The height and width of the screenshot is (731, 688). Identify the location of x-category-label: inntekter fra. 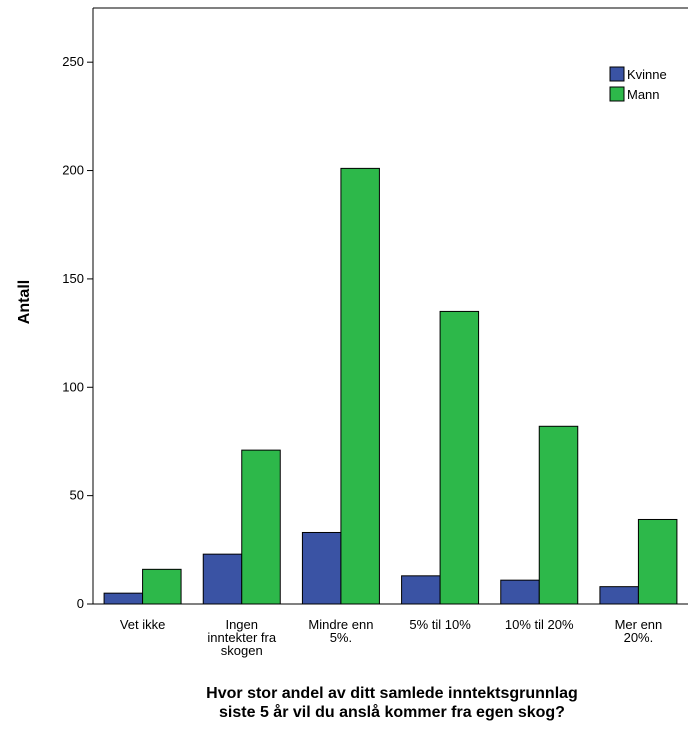
(241, 637).